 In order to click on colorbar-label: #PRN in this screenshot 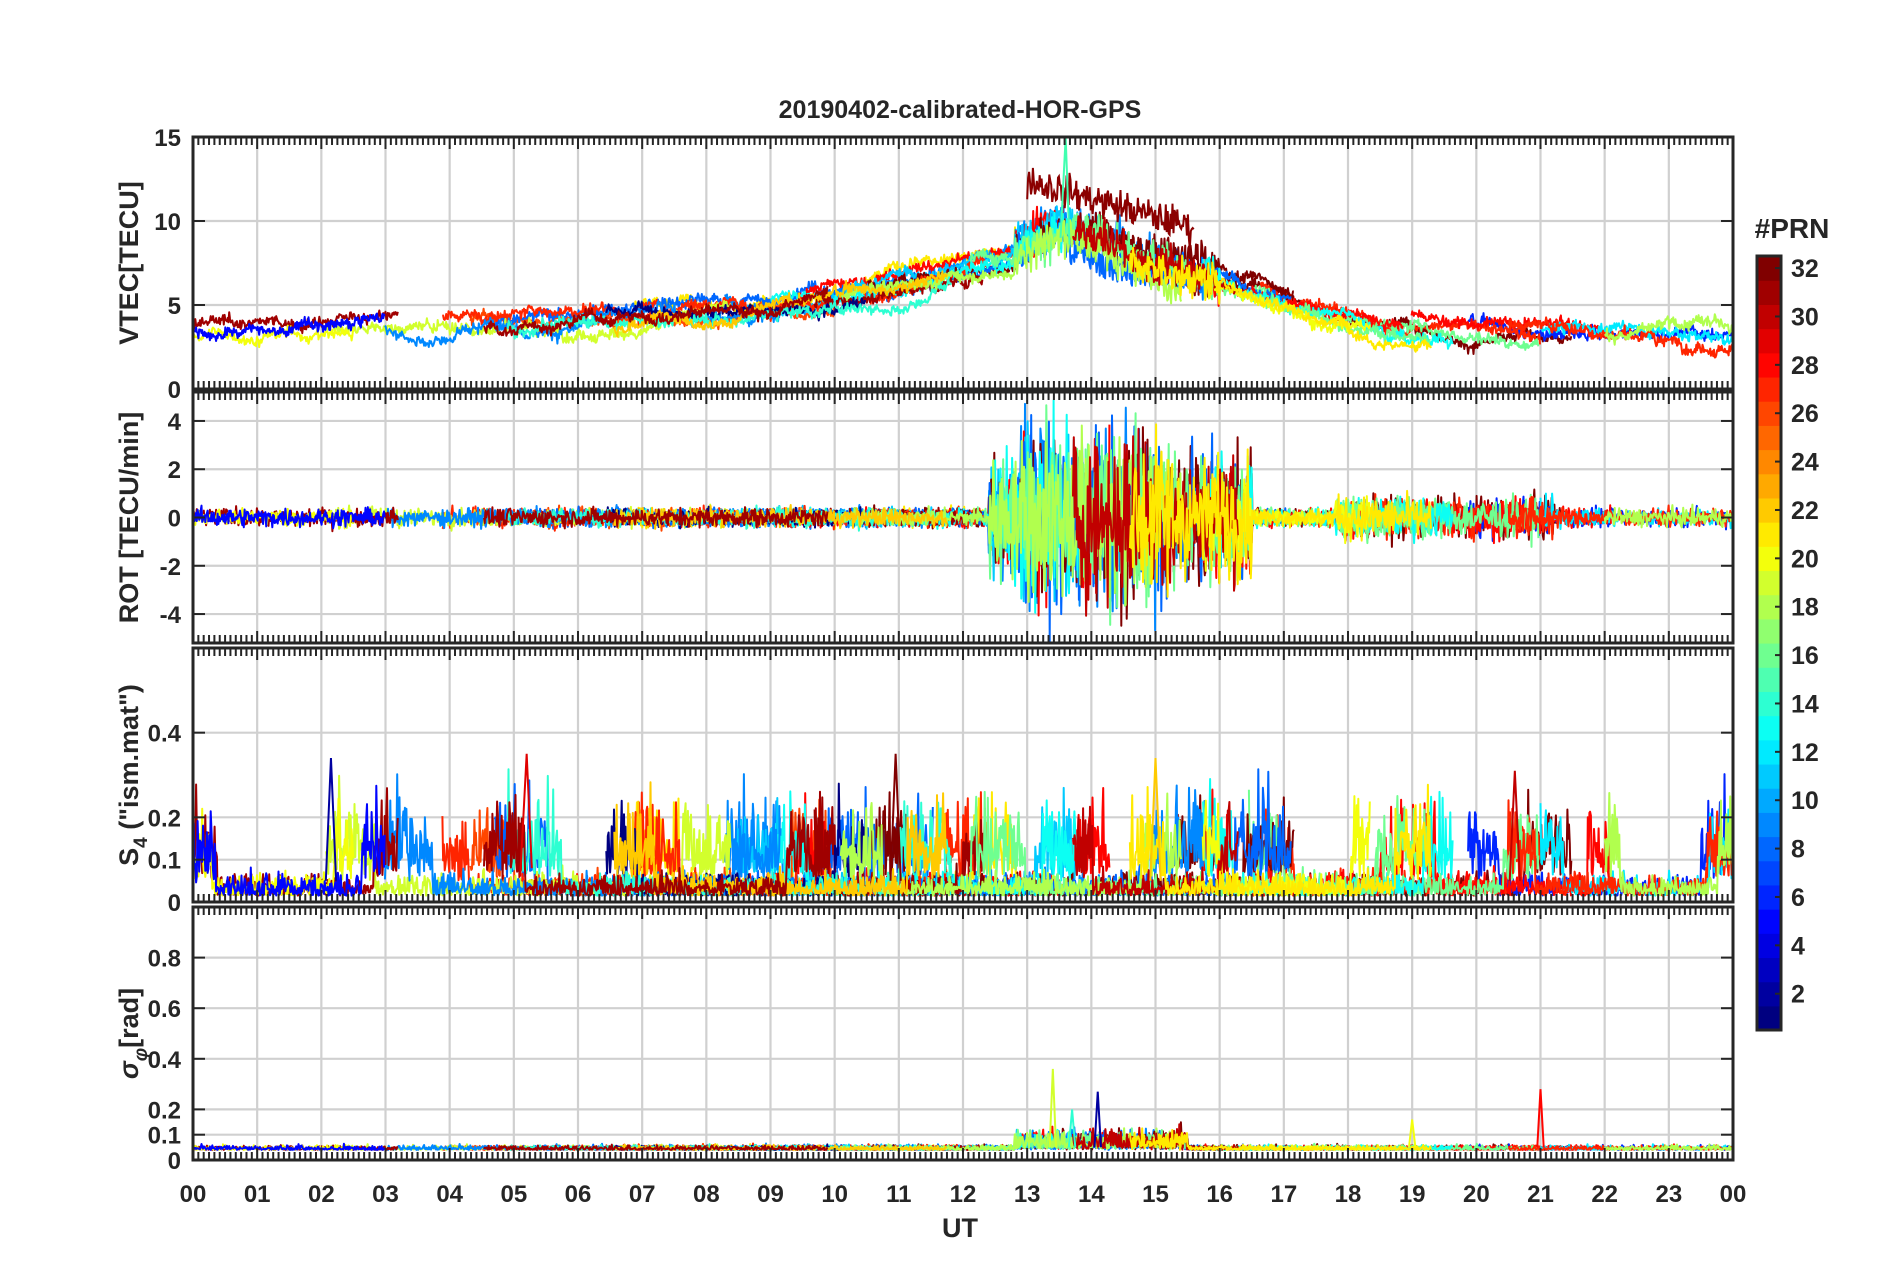, I will do `click(1792, 228)`.